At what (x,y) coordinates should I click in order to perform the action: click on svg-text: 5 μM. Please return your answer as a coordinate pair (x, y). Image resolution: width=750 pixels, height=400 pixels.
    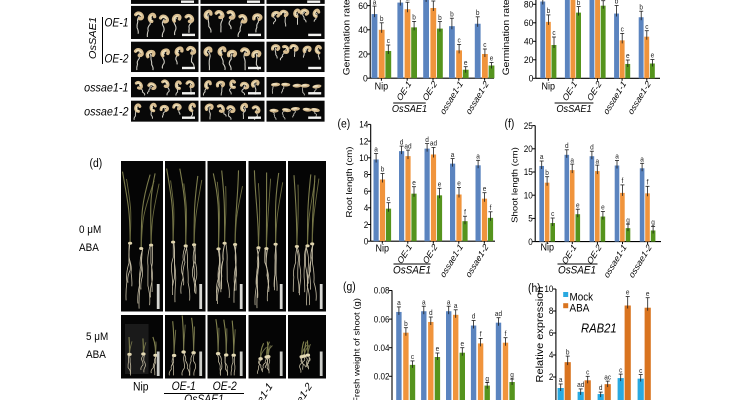
    Looking at the image, I should click on (97, 338).